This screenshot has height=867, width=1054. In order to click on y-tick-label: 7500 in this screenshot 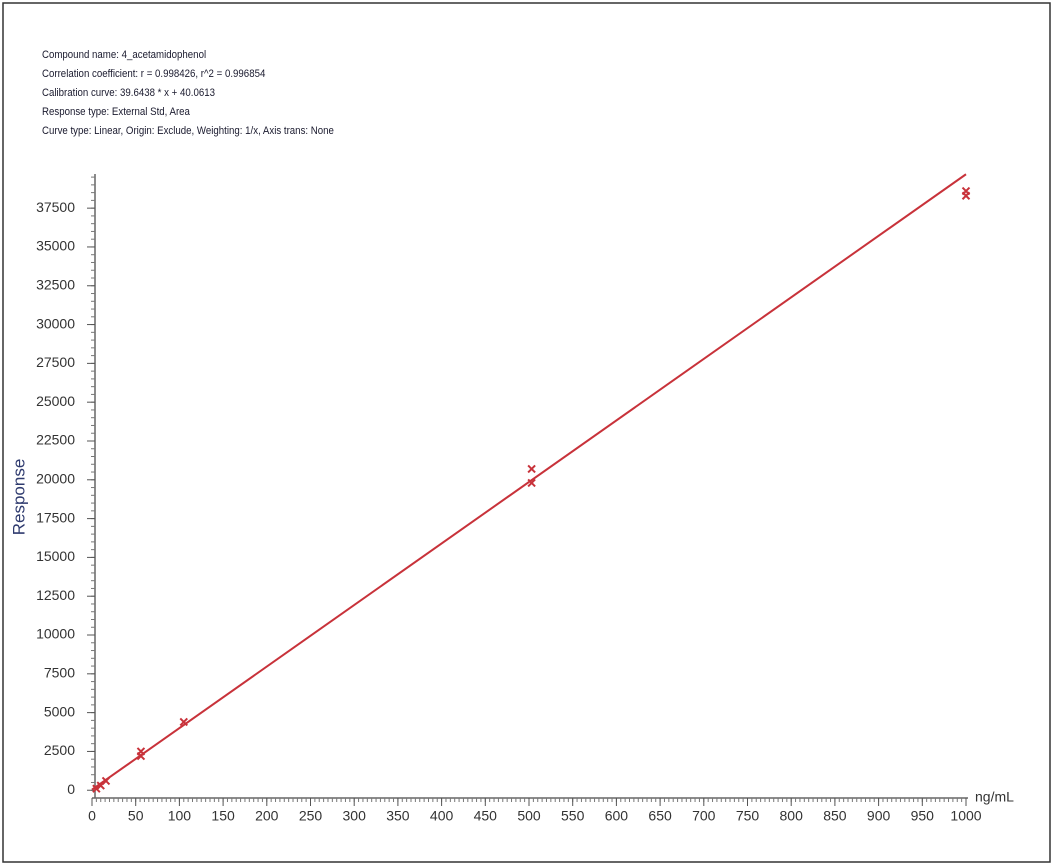, I will do `click(59, 673)`.